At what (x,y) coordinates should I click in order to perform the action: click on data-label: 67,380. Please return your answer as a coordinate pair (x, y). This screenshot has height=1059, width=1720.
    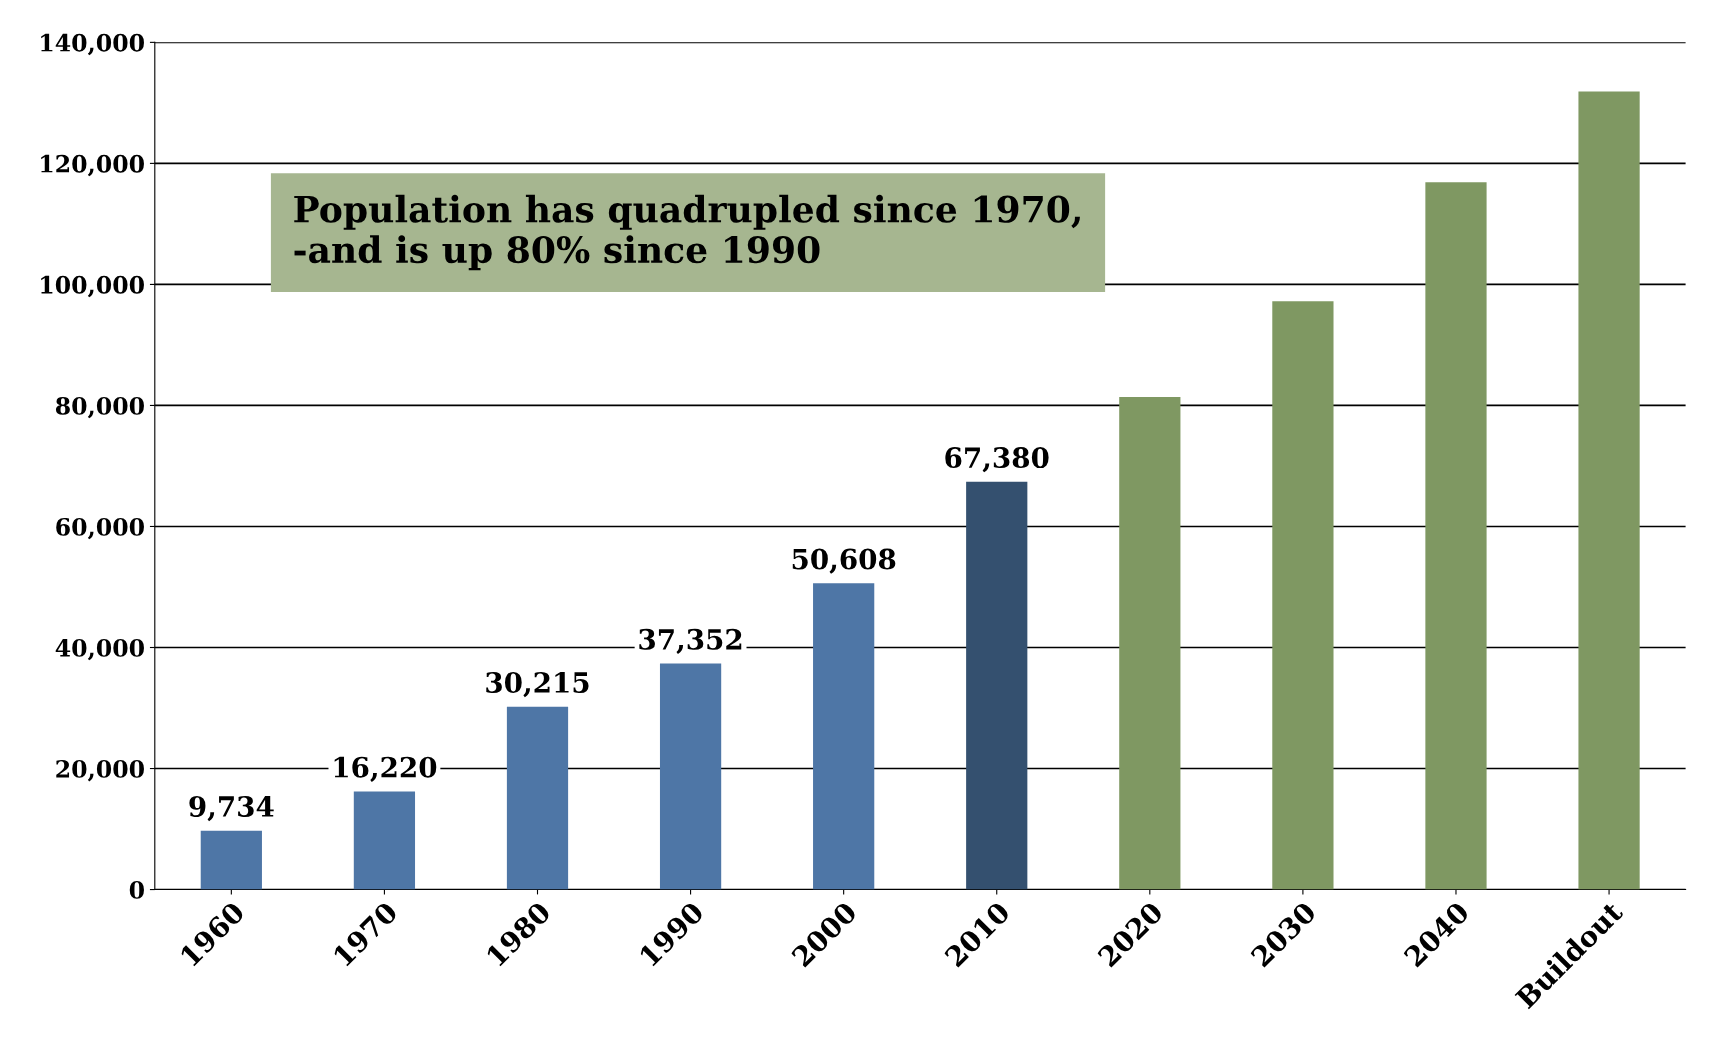
    Looking at the image, I should click on (997, 460).